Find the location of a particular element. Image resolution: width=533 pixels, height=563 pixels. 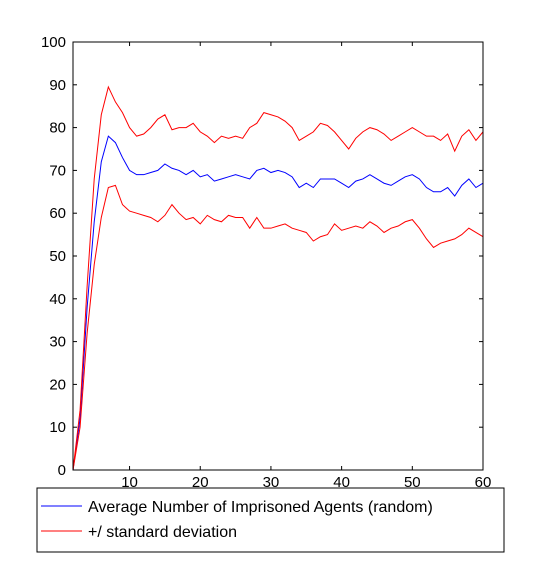

x-tick-label: 60 is located at coordinates (483, 482).